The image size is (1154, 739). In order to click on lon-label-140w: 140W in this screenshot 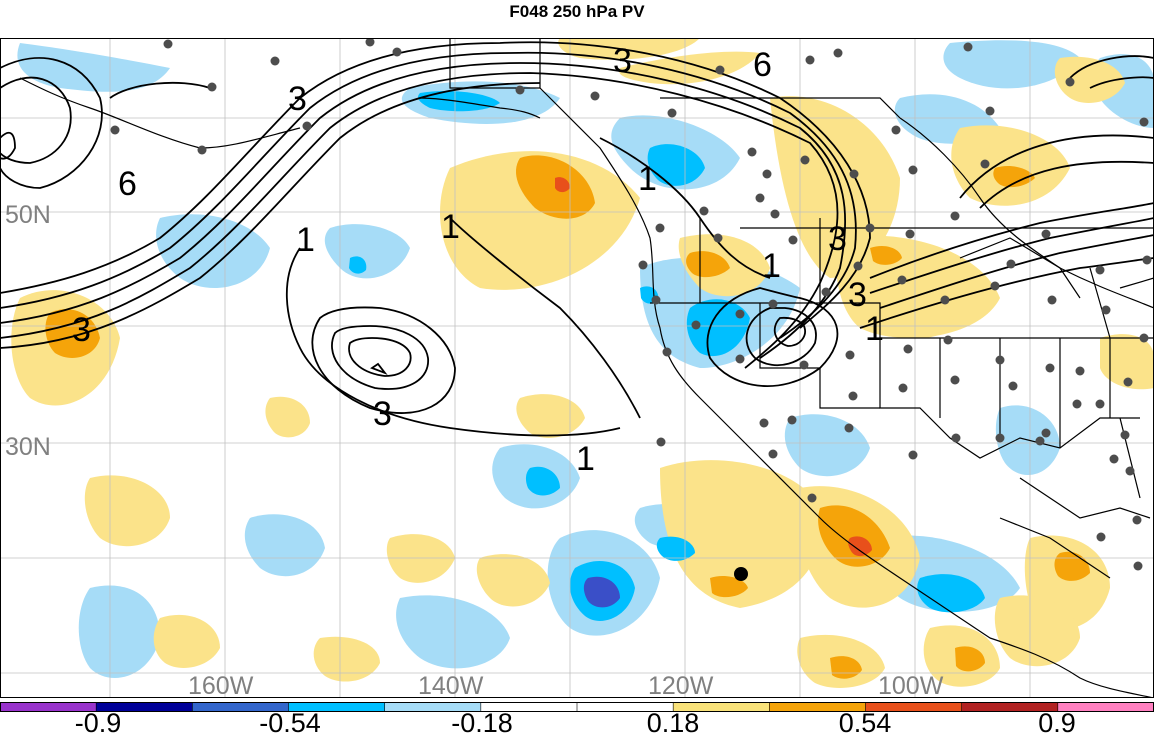, I will do `click(451, 685)`.